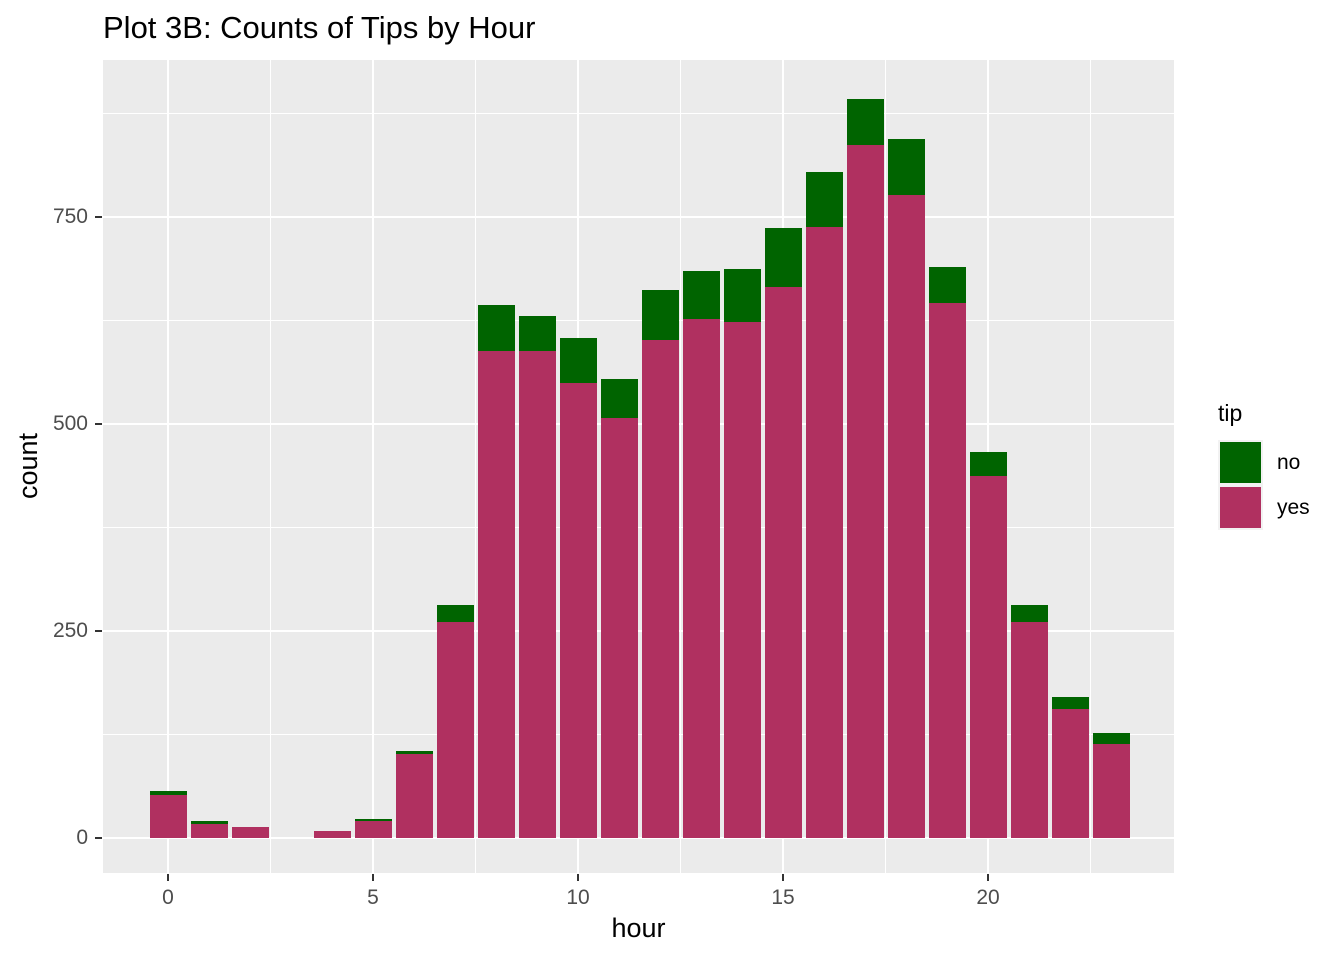 This screenshot has width=1344, height=960. What do you see at coordinates (578, 897) in the screenshot?
I see `x-tick-label: 10` at bounding box center [578, 897].